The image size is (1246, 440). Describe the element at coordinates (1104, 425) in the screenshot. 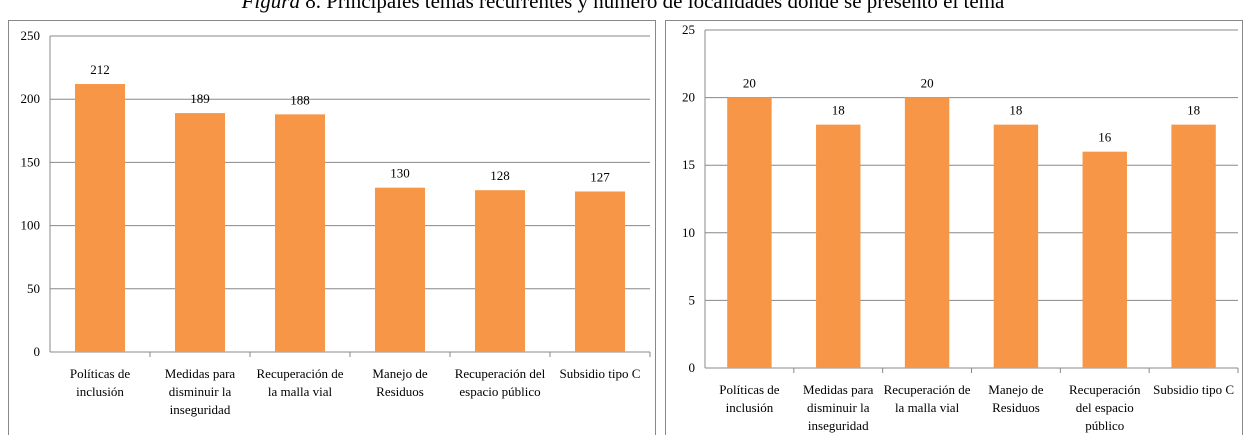

I see `label-line: público` at that location.